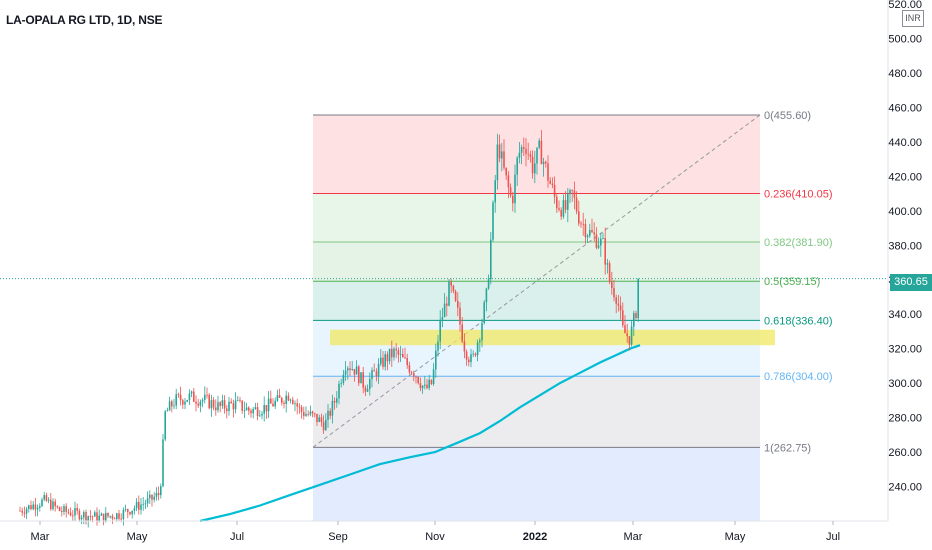  I want to click on price-tick-label: 500.00, so click(905, 39).